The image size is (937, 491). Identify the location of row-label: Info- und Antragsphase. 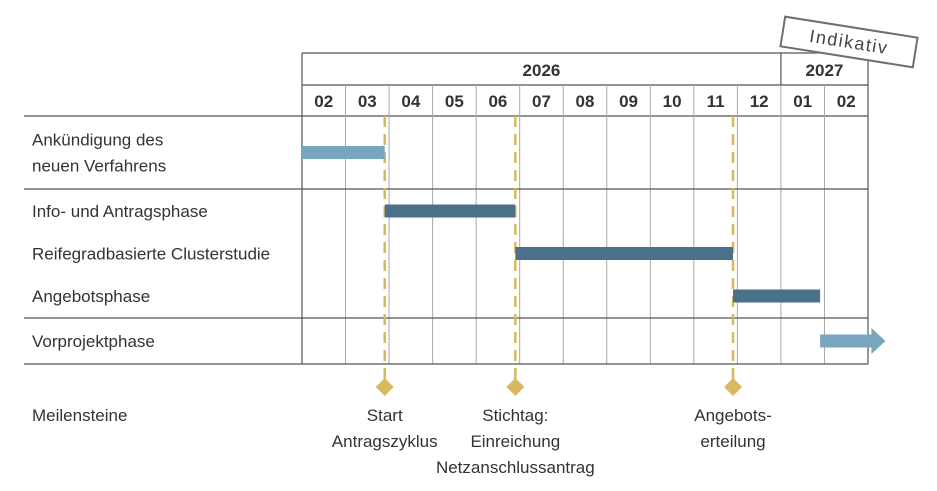
(120, 211).